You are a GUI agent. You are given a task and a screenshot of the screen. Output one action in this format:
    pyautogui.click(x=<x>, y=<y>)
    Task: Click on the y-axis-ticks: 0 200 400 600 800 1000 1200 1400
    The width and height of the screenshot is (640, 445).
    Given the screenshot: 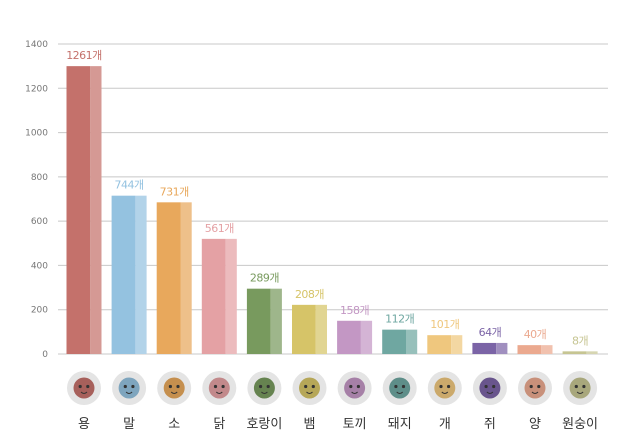 What is the action you would take?
    pyautogui.click(x=36, y=200)
    